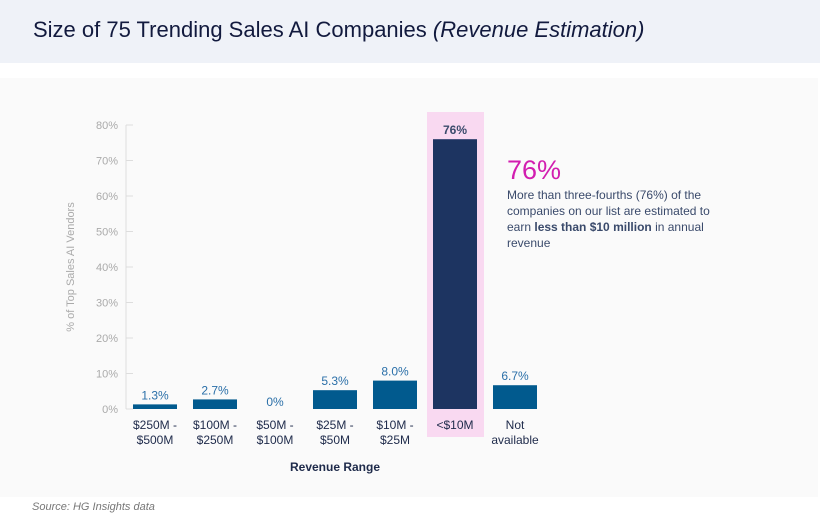 This screenshot has width=820, height=520. Describe the element at coordinates (110, 410) in the screenshot. I see `y-tick-label: 0%` at that location.